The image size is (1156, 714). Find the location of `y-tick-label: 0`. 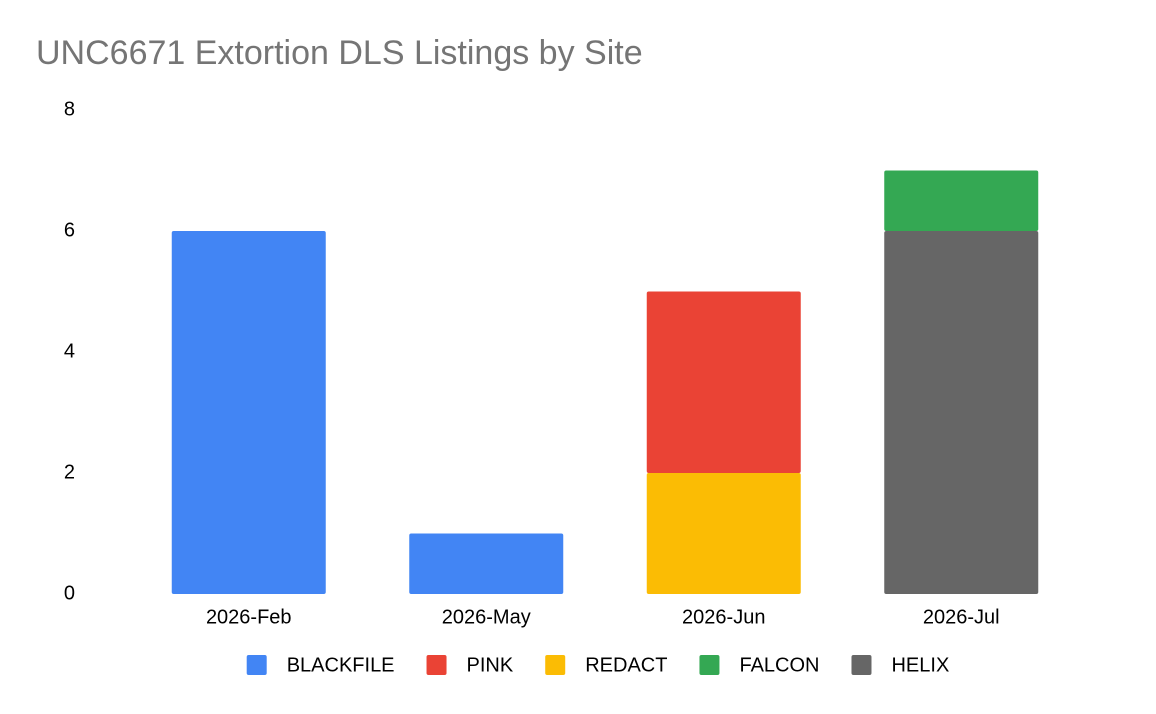

y-tick-label: 0 is located at coordinates (69, 593).